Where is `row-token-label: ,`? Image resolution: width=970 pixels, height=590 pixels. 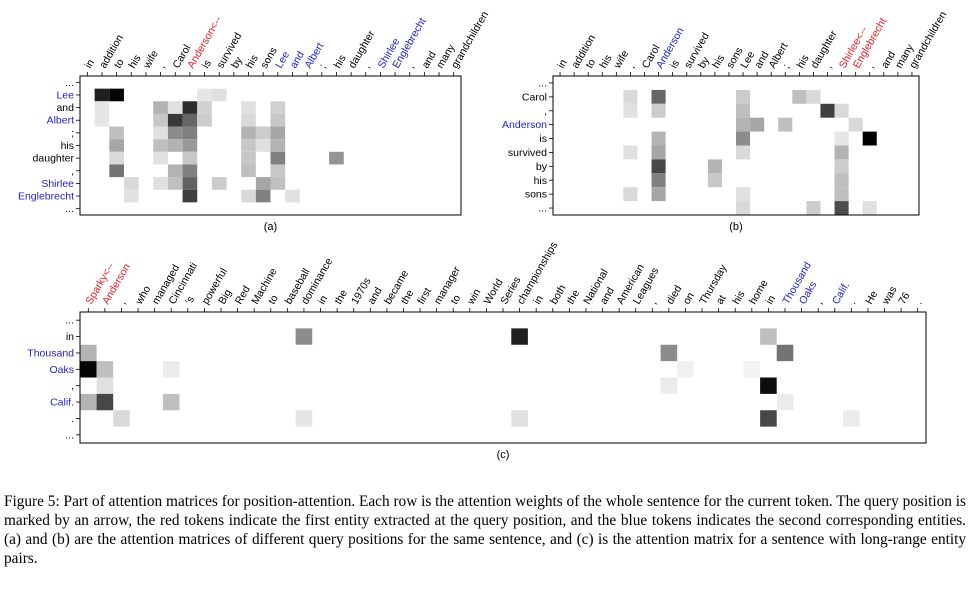
row-token-label: , is located at coordinates (72, 386).